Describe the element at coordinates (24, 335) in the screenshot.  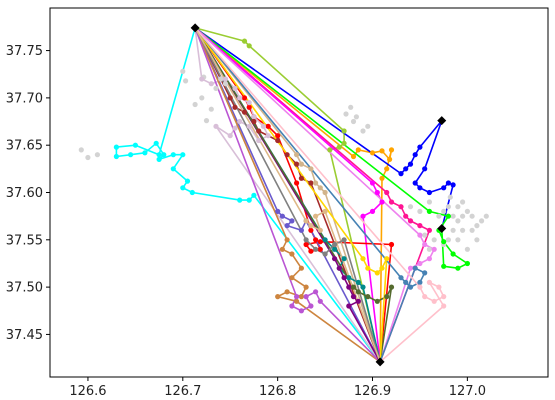
I see `y-tick-label: 37.45` at that location.